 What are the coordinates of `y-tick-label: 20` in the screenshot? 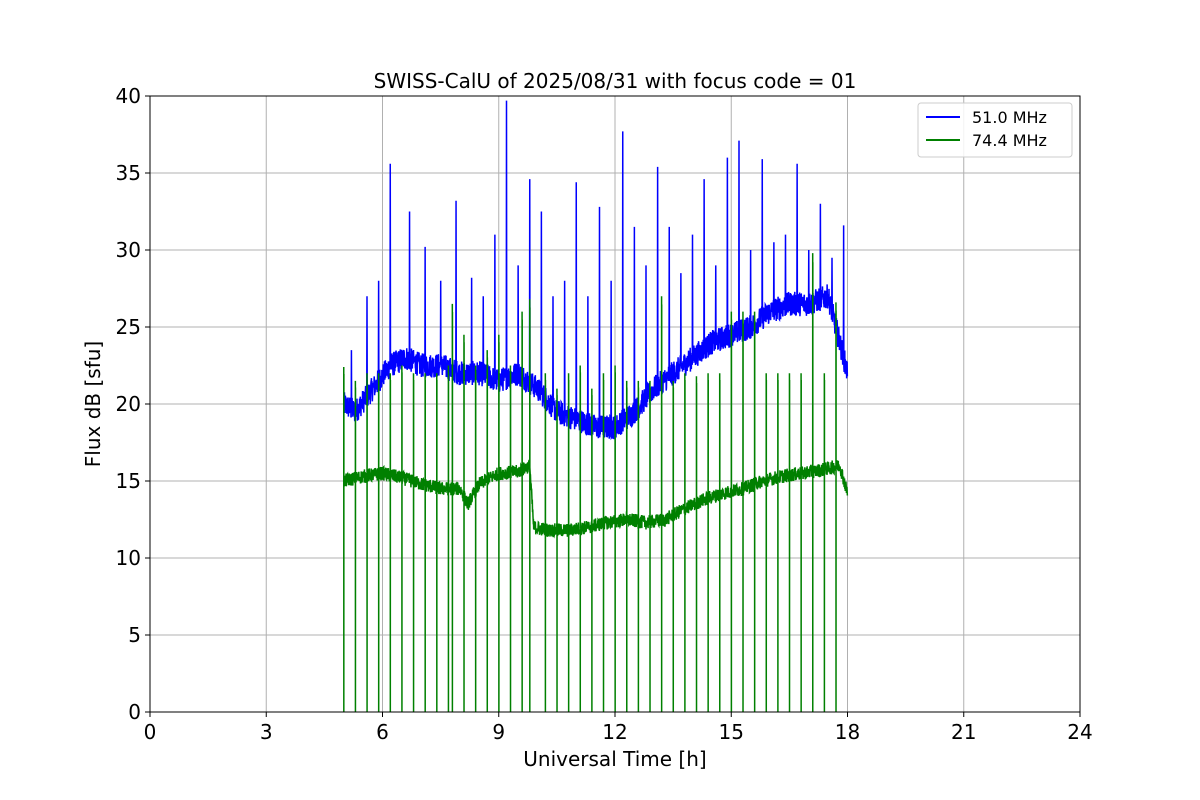 It's located at (128, 404).